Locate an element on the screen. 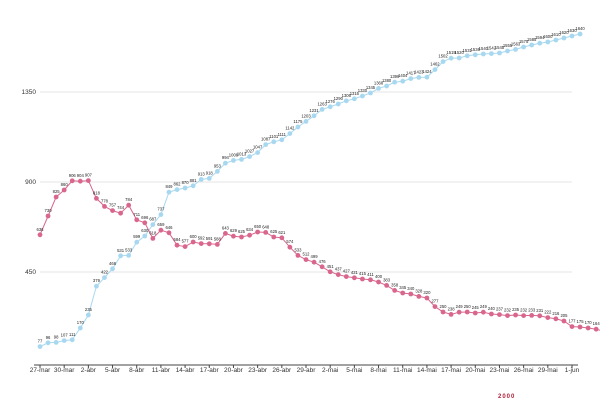 Image resolution: width=600 pixels, height=400 pixels. data-label: 904 is located at coordinates (81, 175).